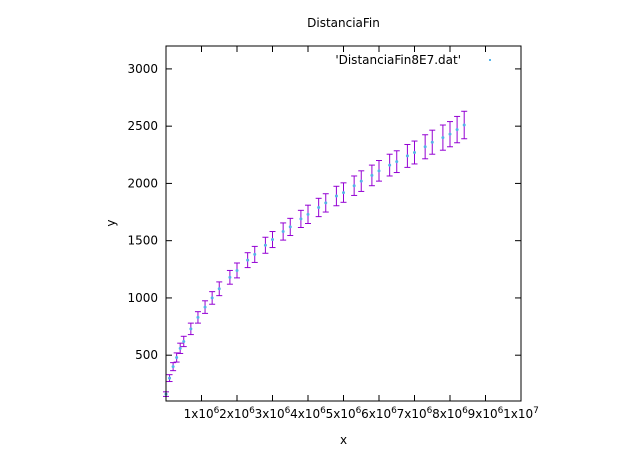  What do you see at coordinates (486, 413) in the screenshot?
I see `x-tick-label: 9x10⁶` at bounding box center [486, 413].